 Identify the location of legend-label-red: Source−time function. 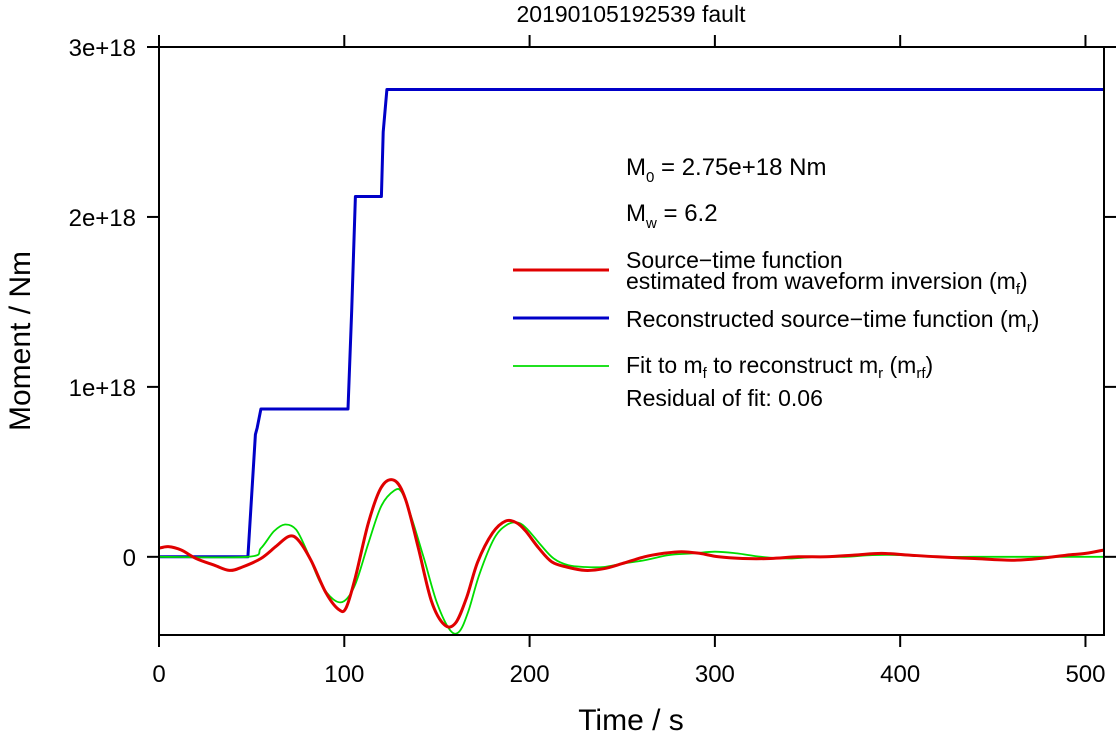
(734, 260).